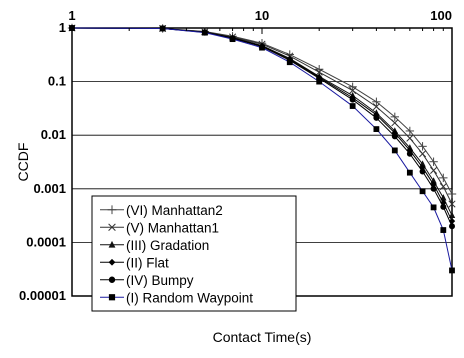  What do you see at coordinates (441, 15) in the screenshot?
I see `x-tick-label: 100` at bounding box center [441, 15].